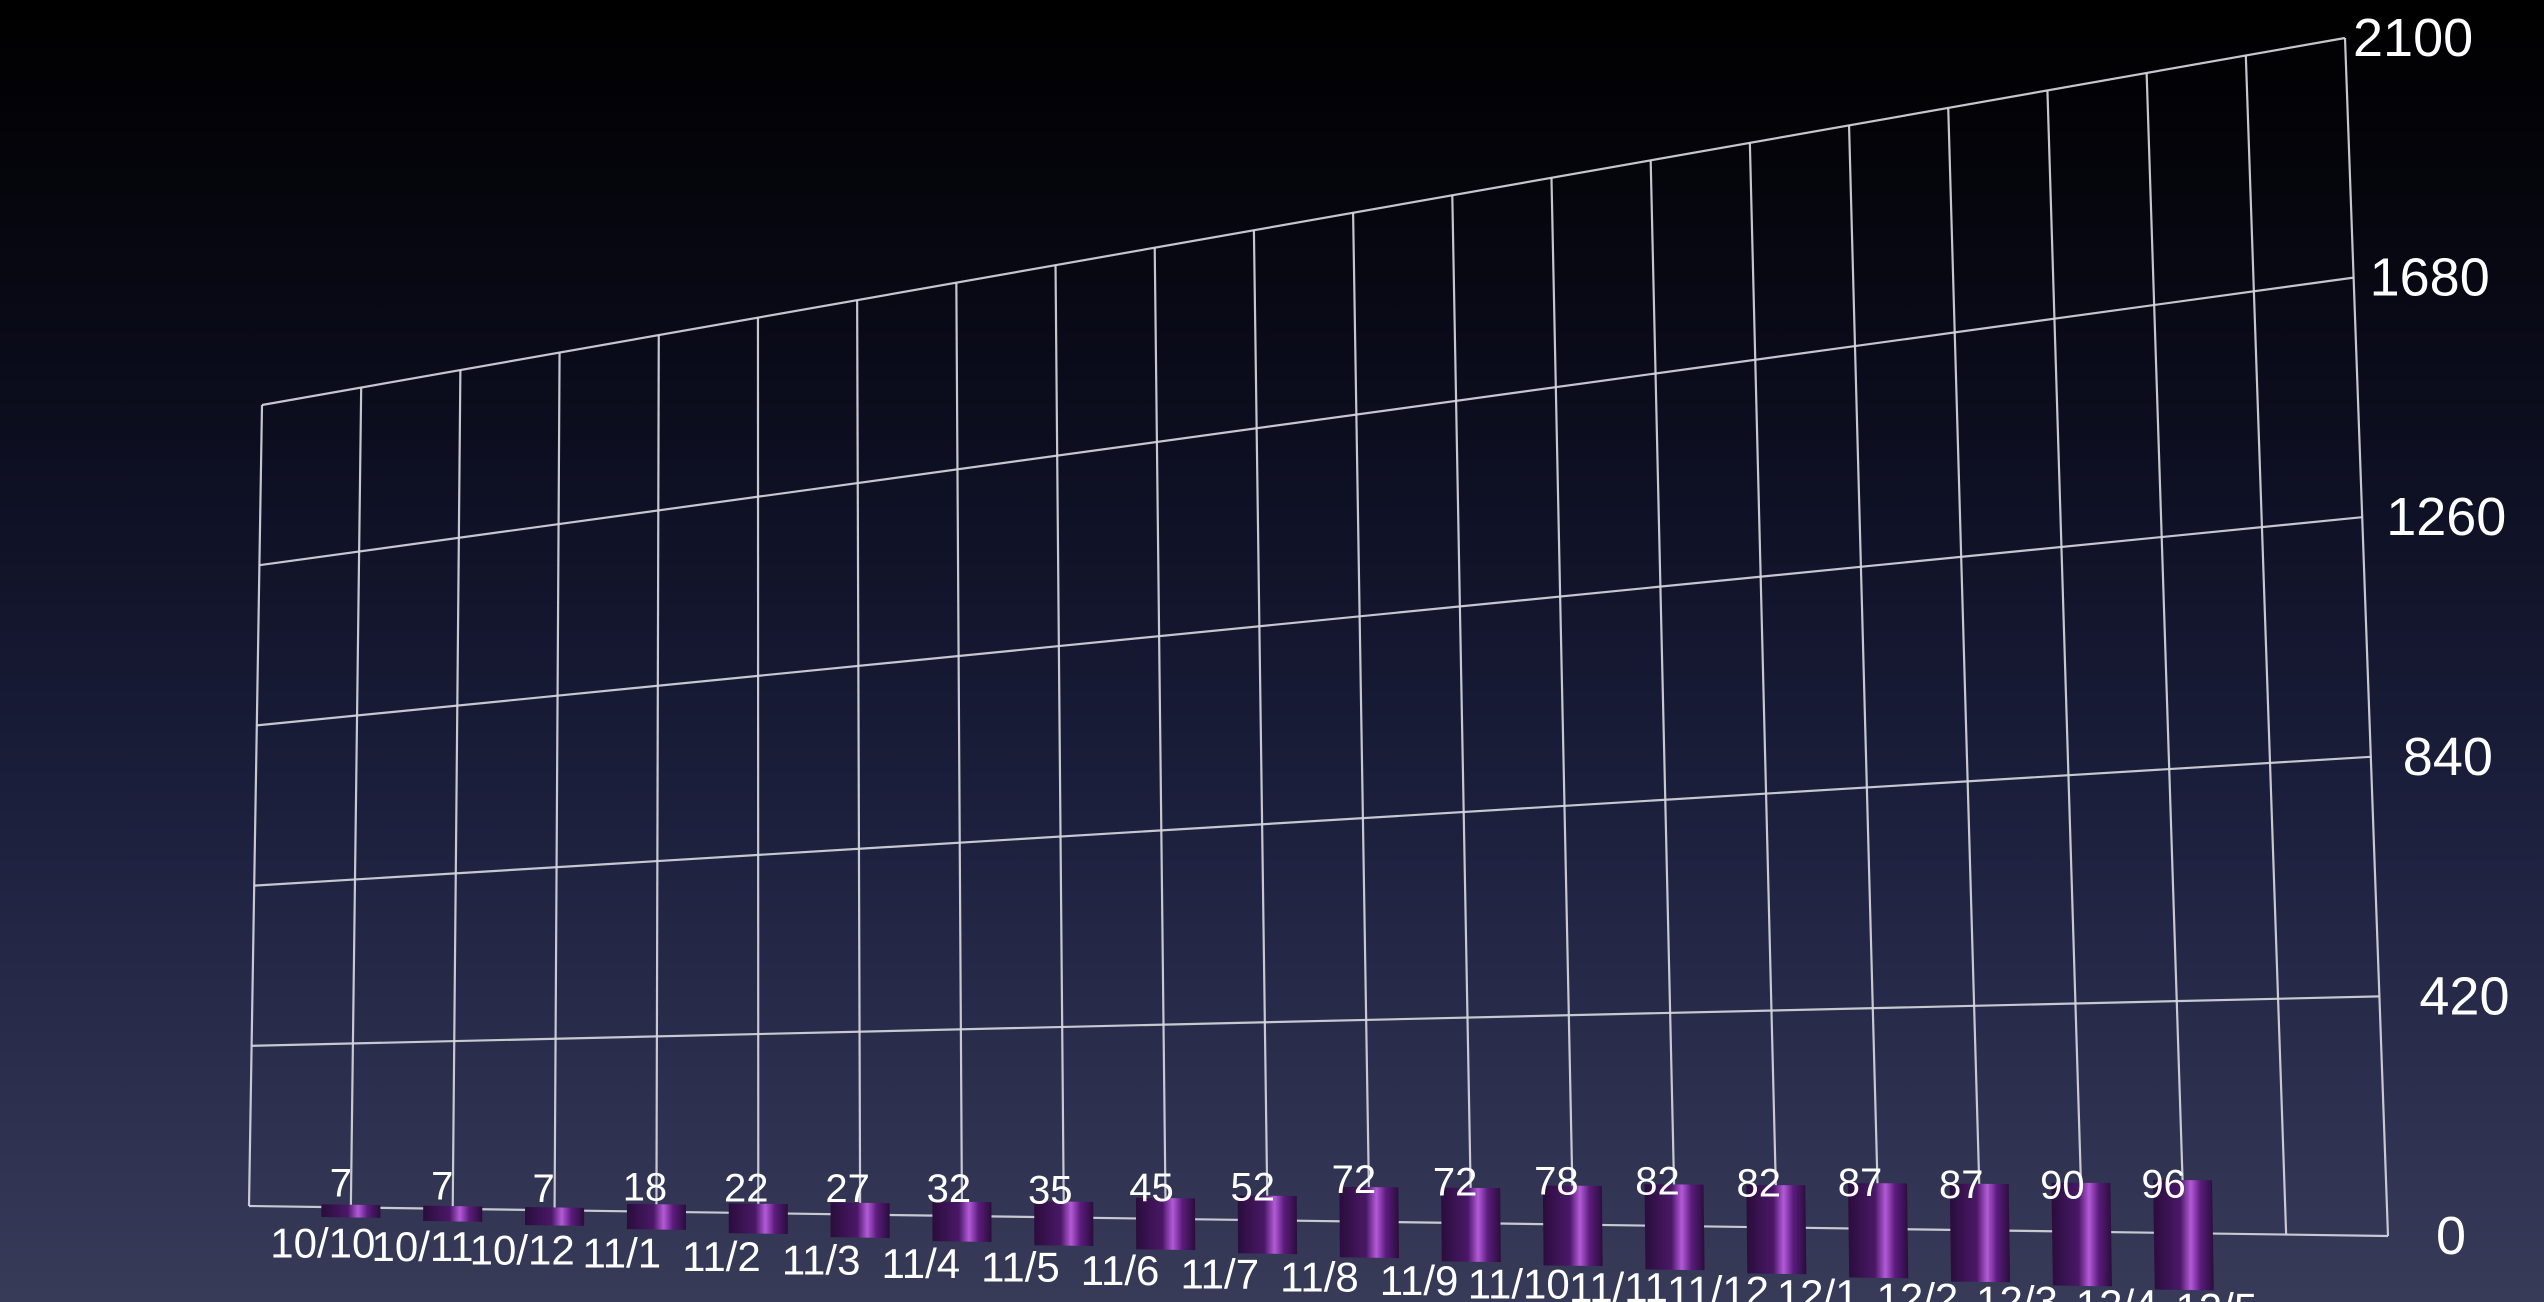 The height and width of the screenshot is (1302, 2544). I want to click on x-category-label: 11/5, so click(1020, 1266).